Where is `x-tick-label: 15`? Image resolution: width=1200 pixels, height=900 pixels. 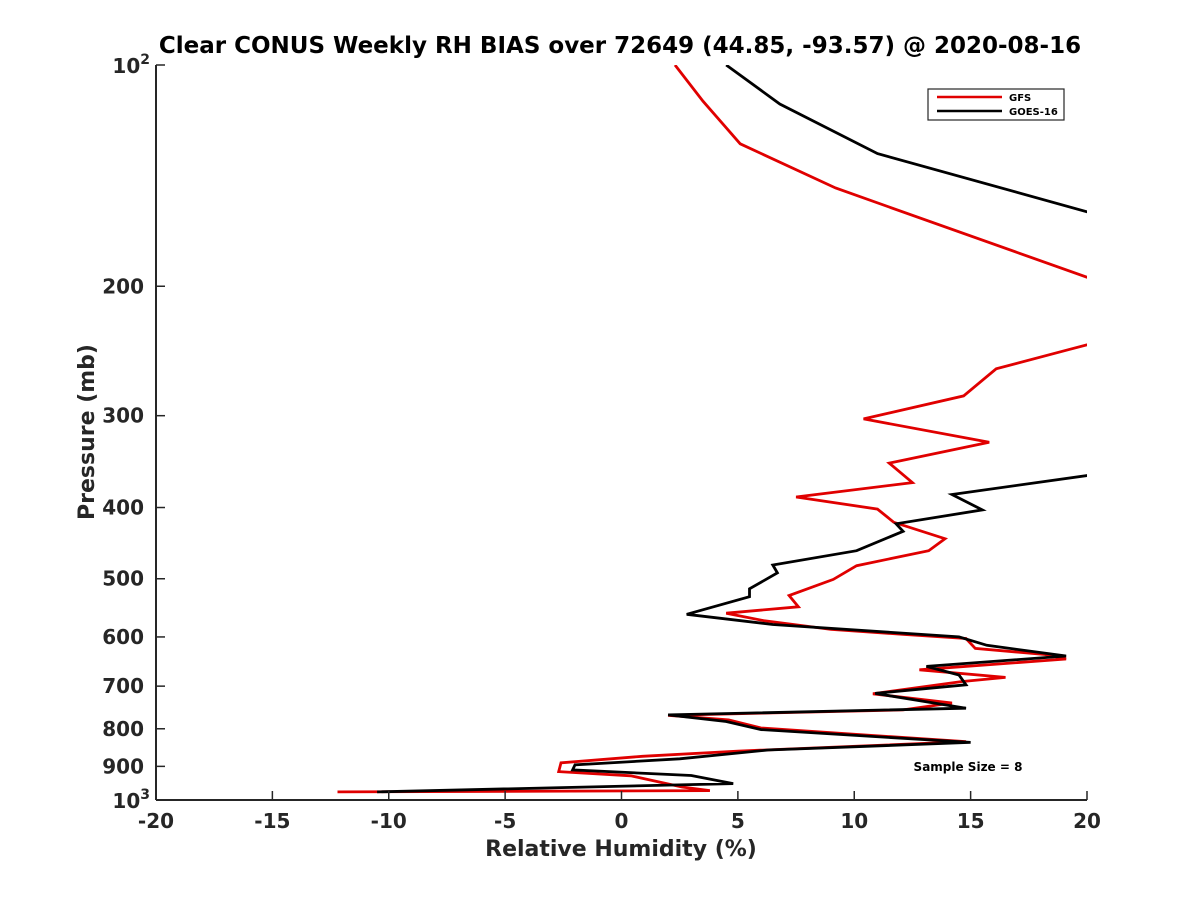
x-tick-label: 15 is located at coordinates (971, 821).